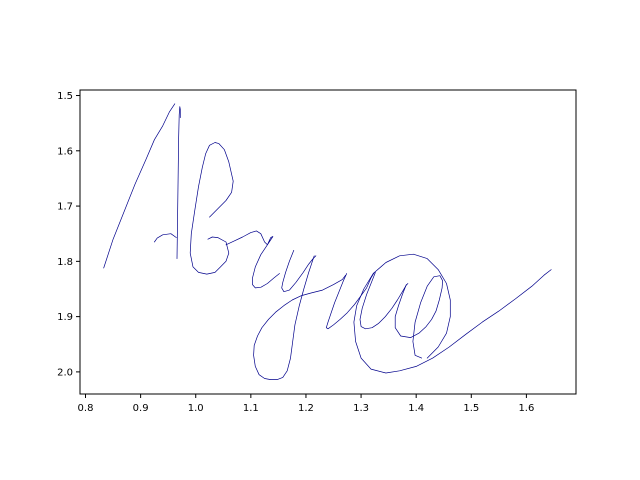 The image size is (640, 480). What do you see at coordinates (65, 96) in the screenshot?
I see `y-tick-label: 1.5` at bounding box center [65, 96].